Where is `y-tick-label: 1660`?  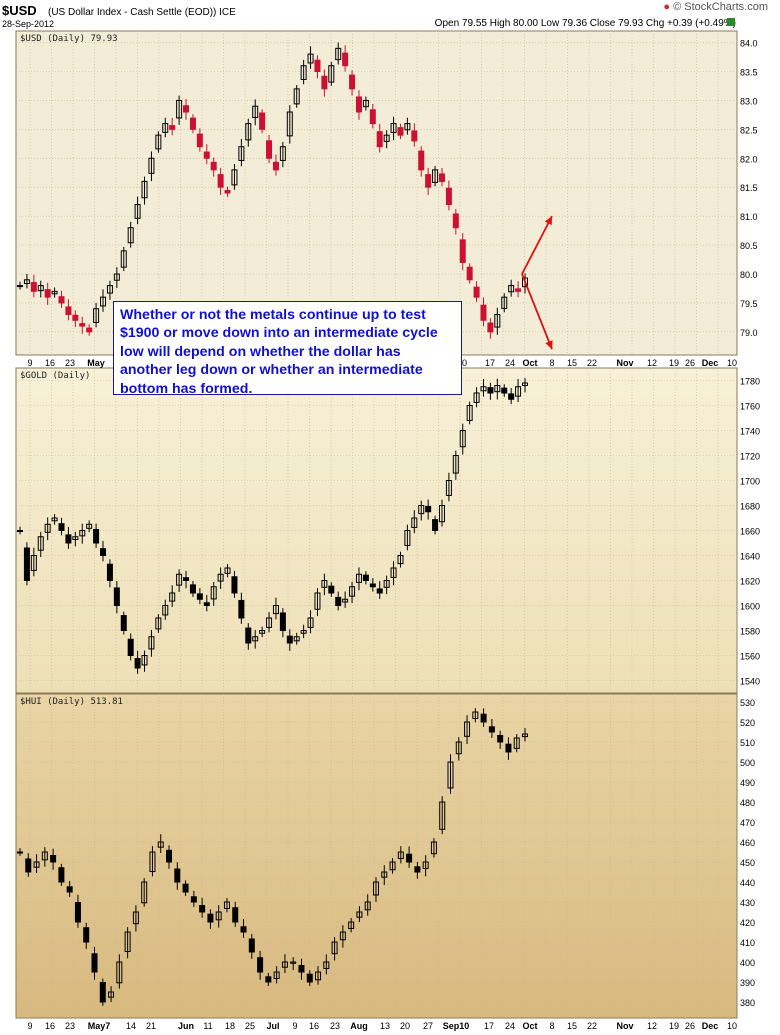 y-tick-label: 1660 is located at coordinates (750, 532).